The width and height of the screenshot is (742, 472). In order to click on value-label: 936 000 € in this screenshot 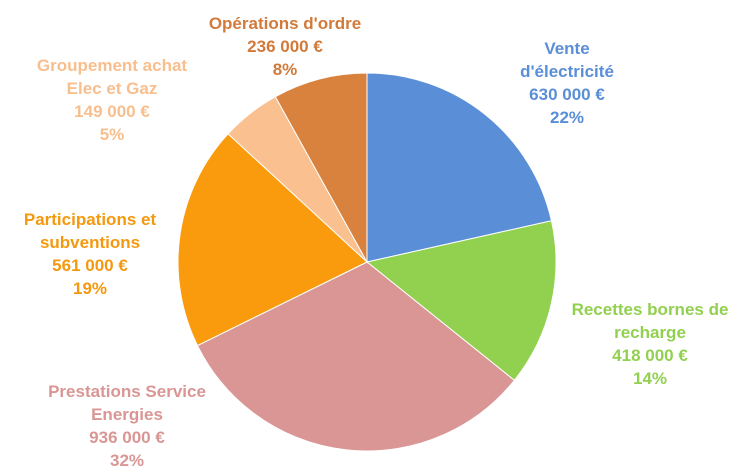, I will do `click(127, 437)`.